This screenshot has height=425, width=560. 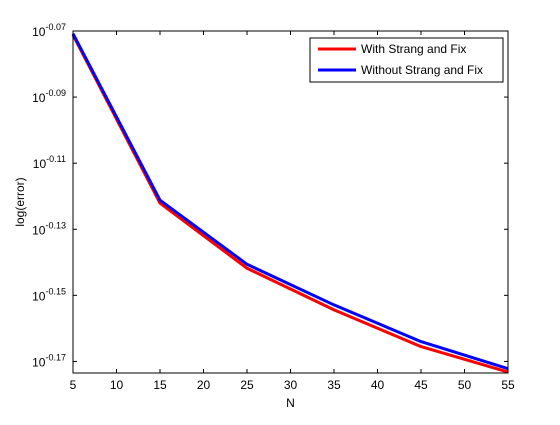 I want to click on legend-label-without-strang-and-fix: Without Strang and Fix, so click(x=422, y=70).